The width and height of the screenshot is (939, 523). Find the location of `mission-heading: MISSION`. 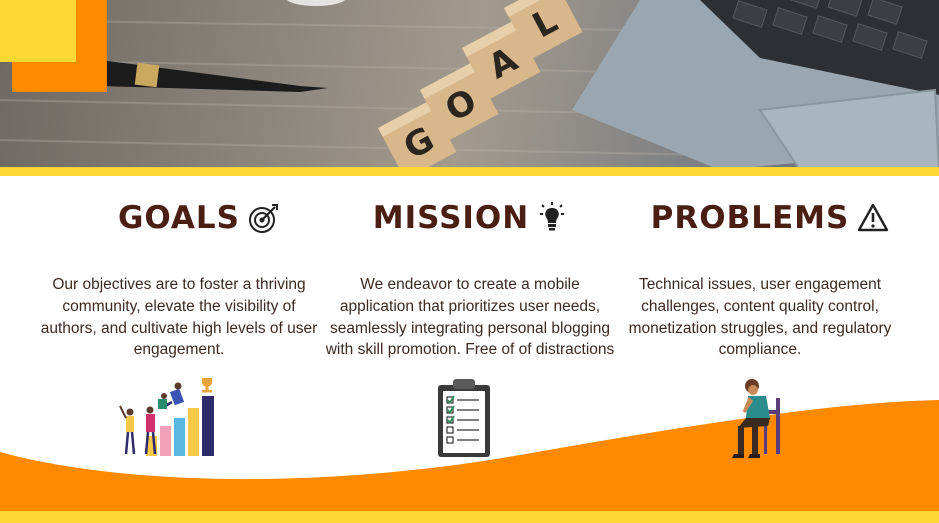

mission-heading: MISSION is located at coordinates (470, 218).